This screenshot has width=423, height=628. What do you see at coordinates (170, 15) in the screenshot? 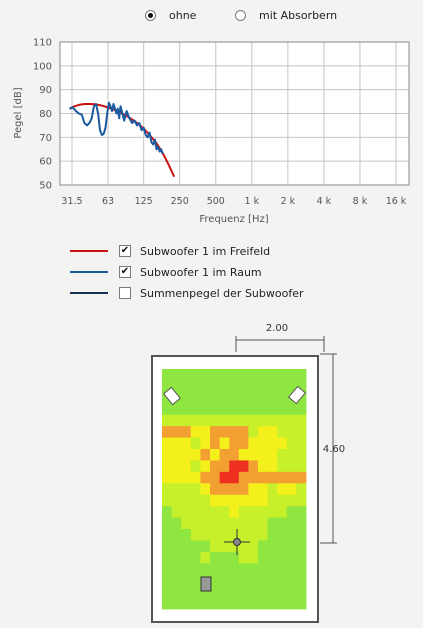
I see `radio-ohne: ohne` at bounding box center [170, 15].